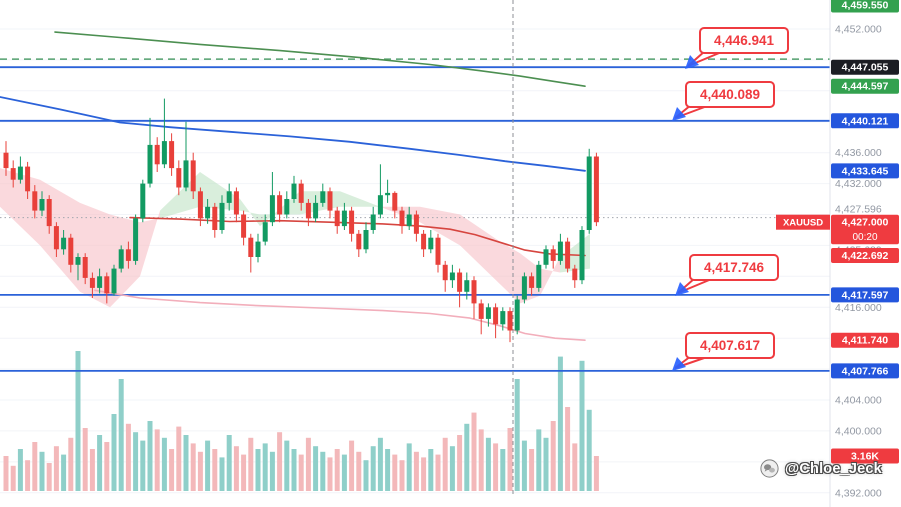 This screenshot has width=901, height=507. I want to click on price-badge: 4,433.645, so click(865, 171).